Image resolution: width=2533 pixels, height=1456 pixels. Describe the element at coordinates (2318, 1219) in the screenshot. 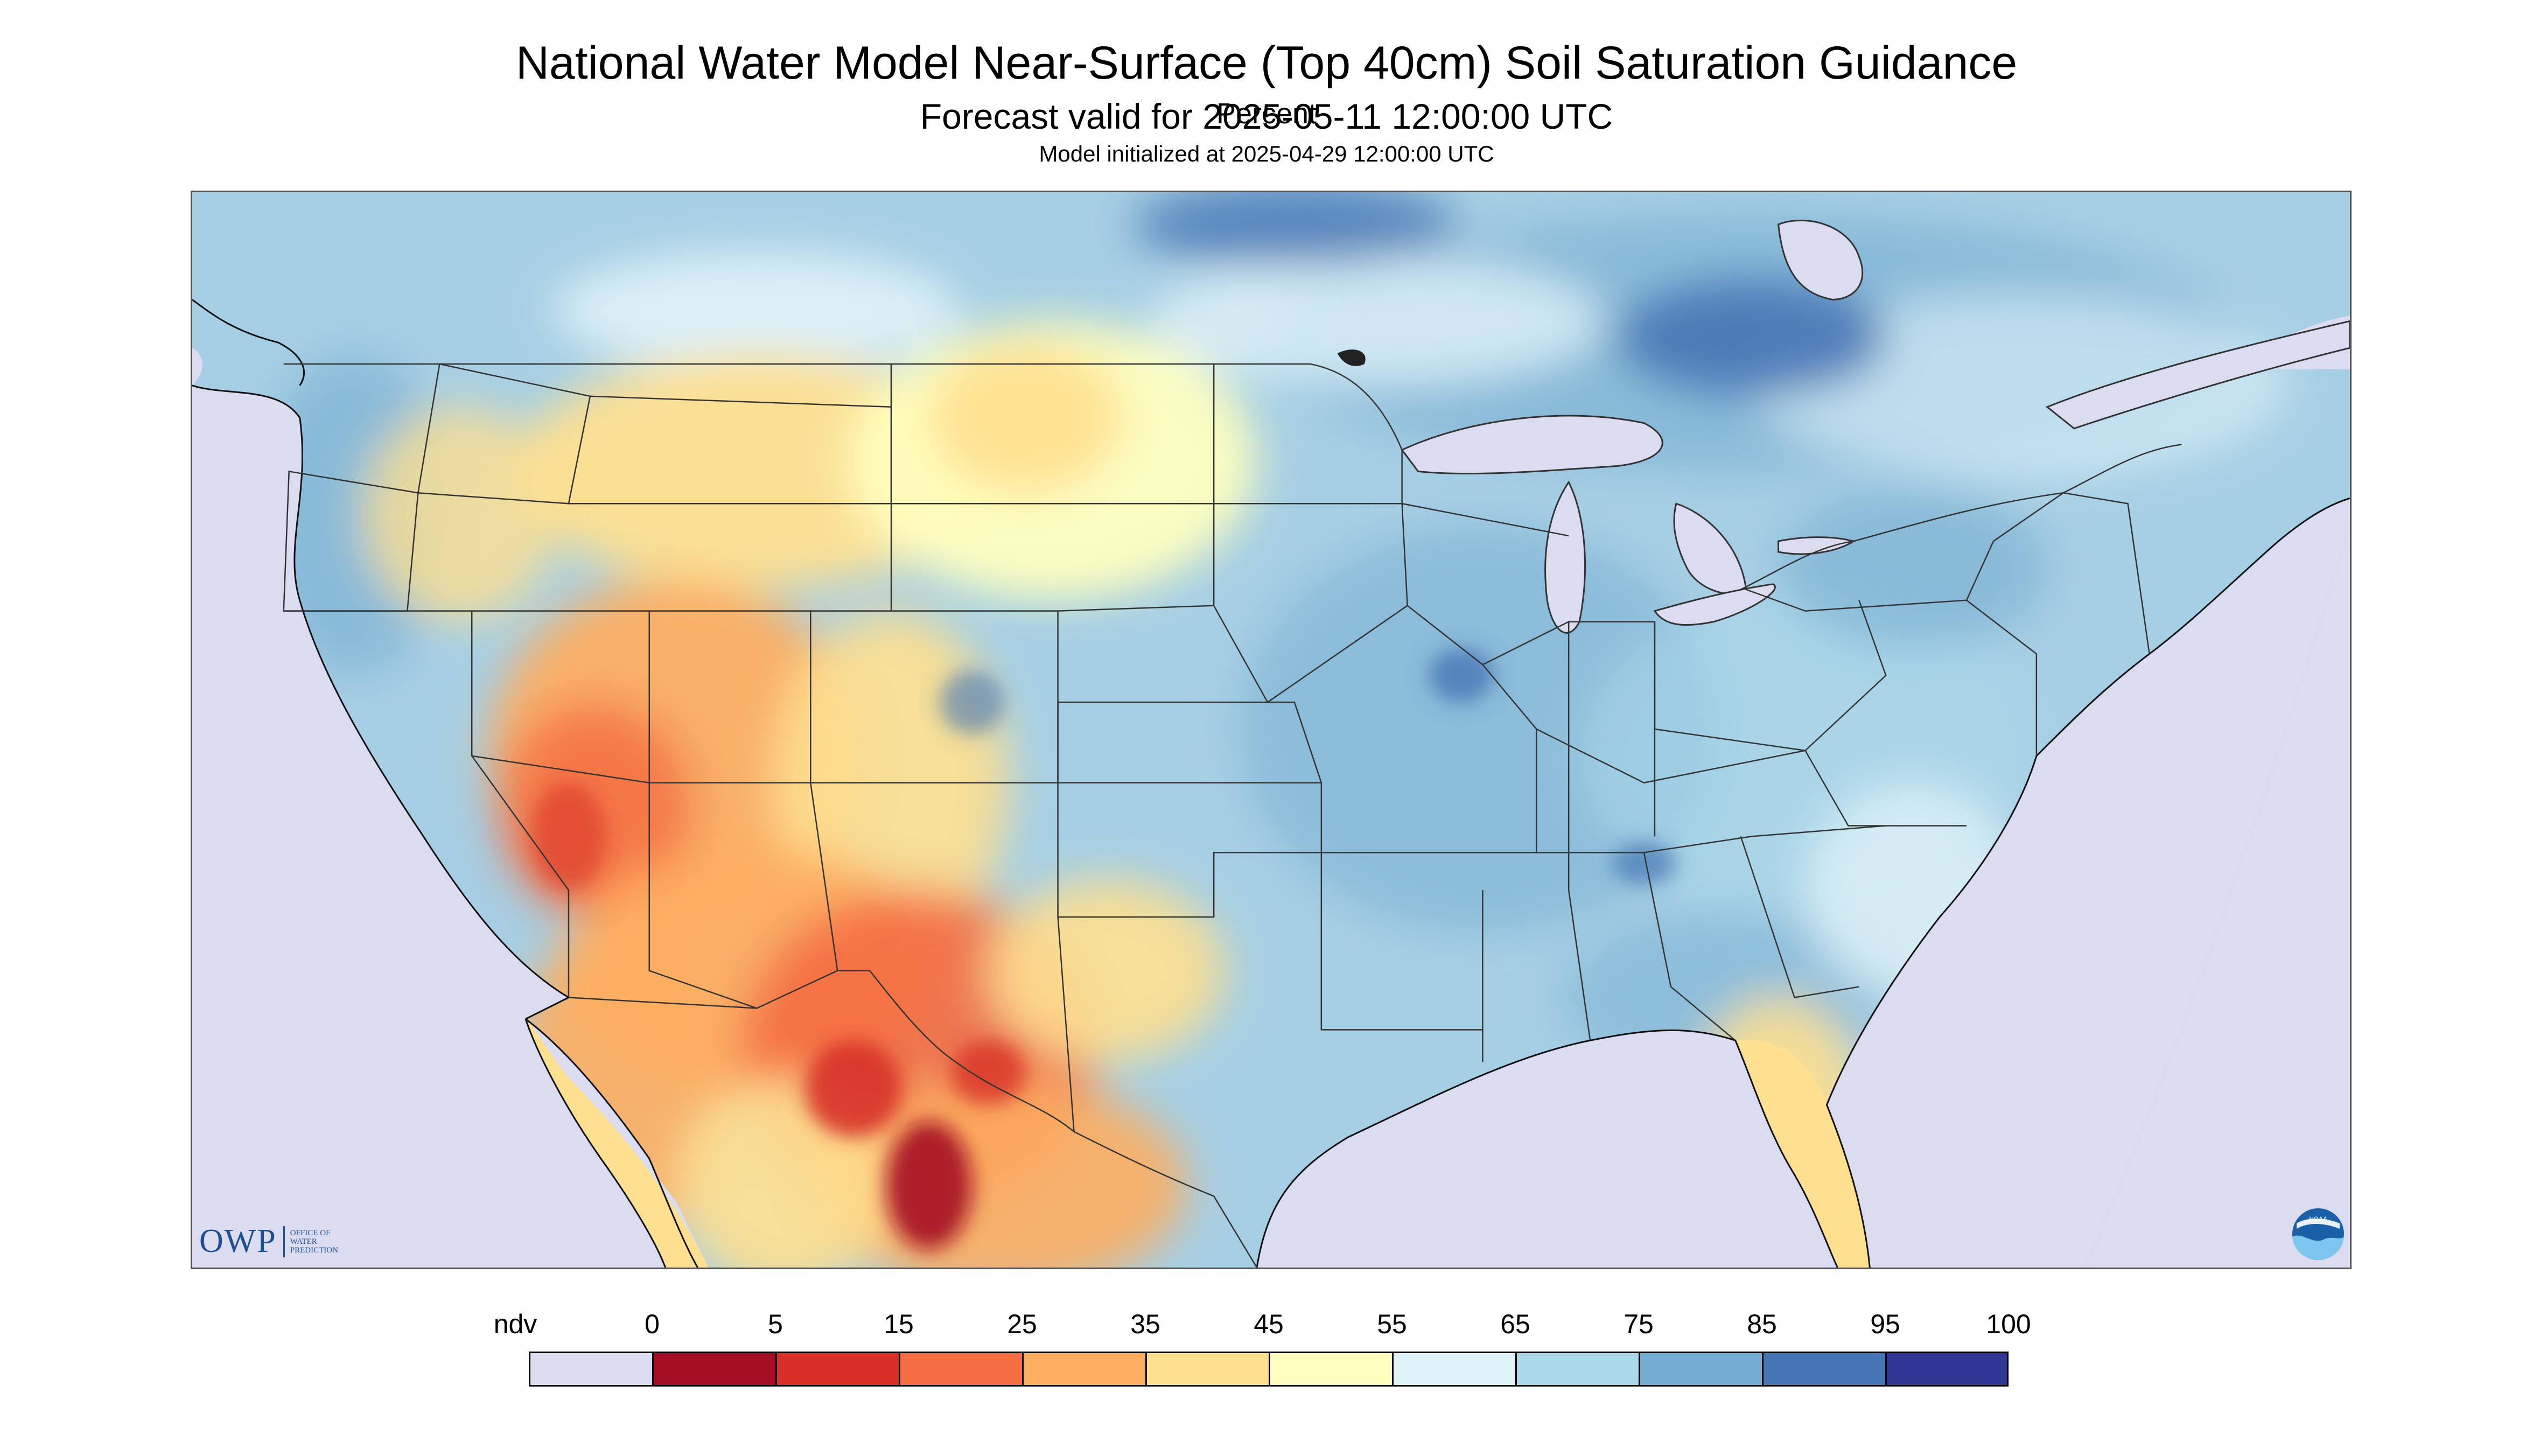

I see `noaa-logo-text: NOAA` at that location.